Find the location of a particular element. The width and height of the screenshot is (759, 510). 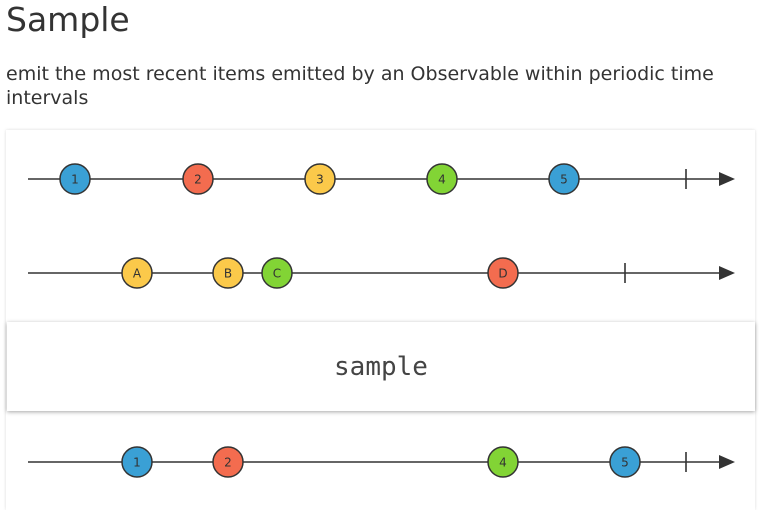

marble-label: 3 is located at coordinates (320, 180).